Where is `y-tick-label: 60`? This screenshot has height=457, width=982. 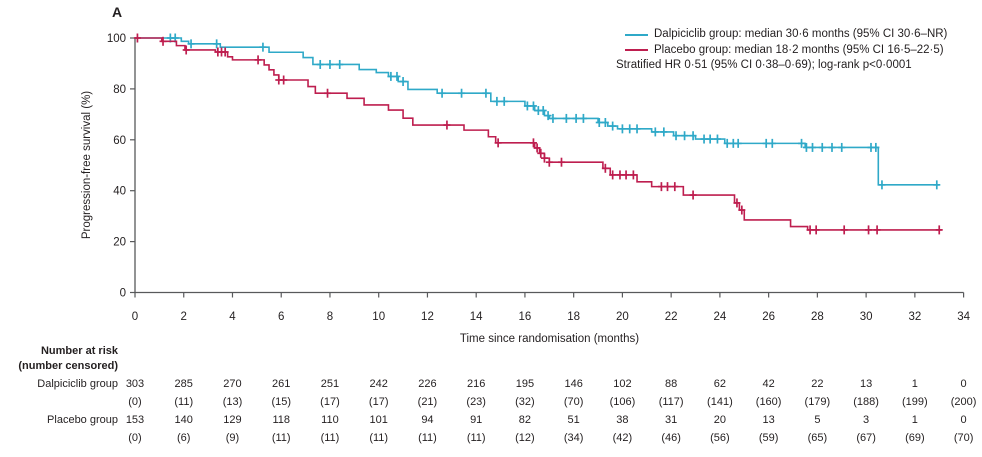
y-tick-label: 60 is located at coordinates (119, 141).